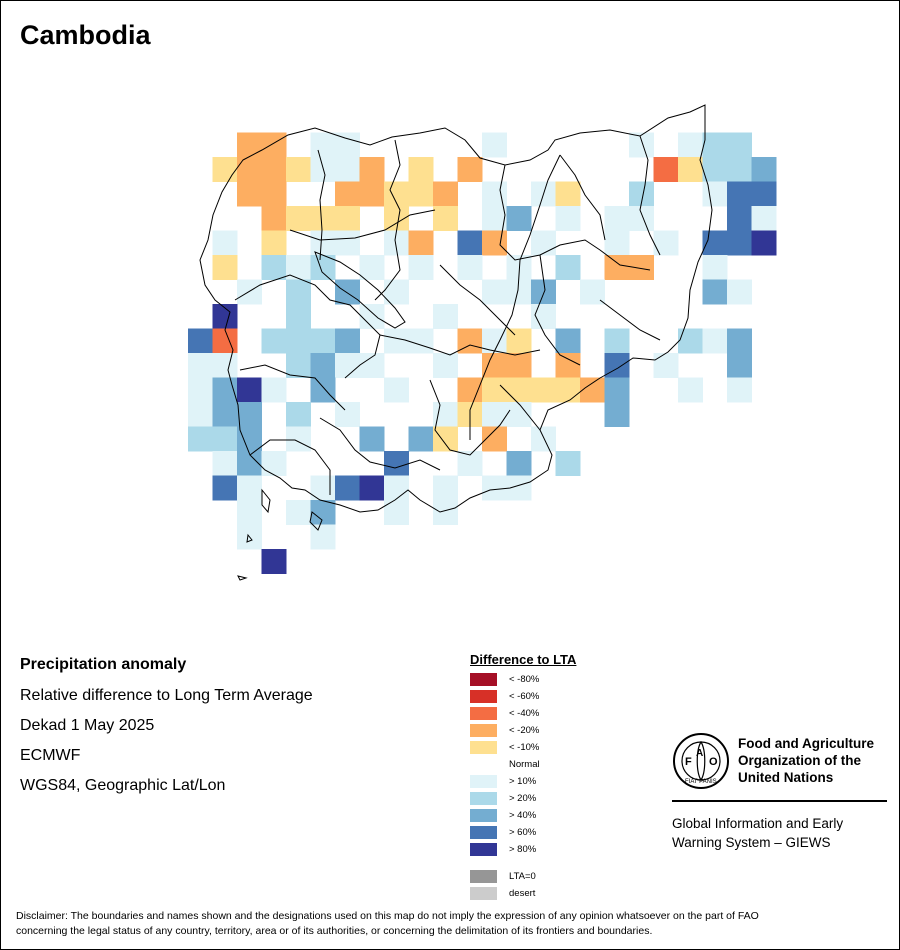  What do you see at coordinates (523, 815) in the screenshot?
I see `legend-label: > 40%` at bounding box center [523, 815].